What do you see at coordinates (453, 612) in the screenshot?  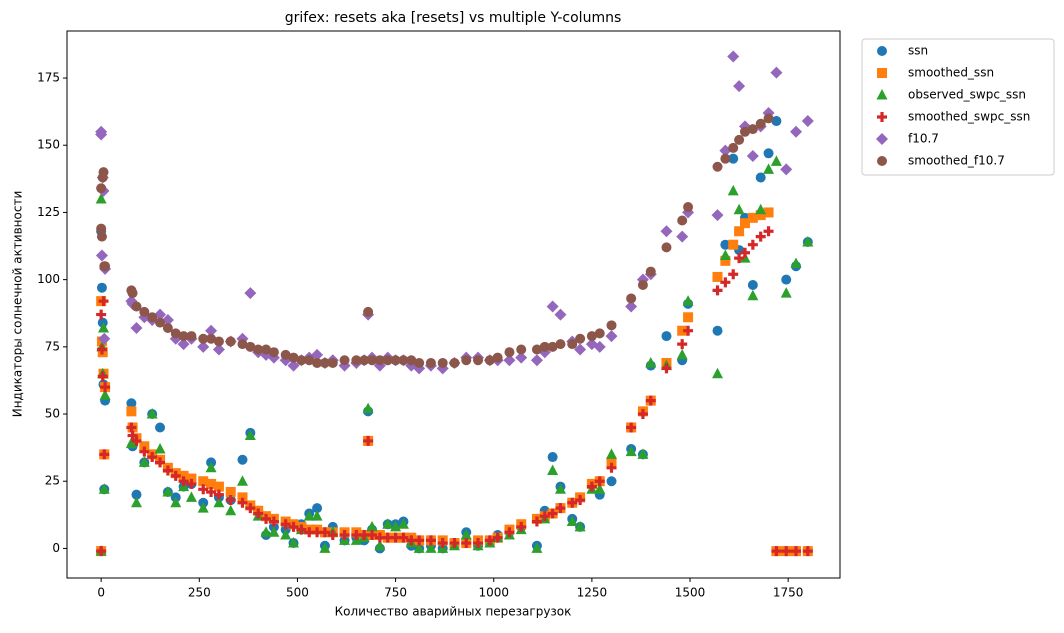 I see `x-axis-label: Количество аварийных перезагрузок` at bounding box center [453, 612].